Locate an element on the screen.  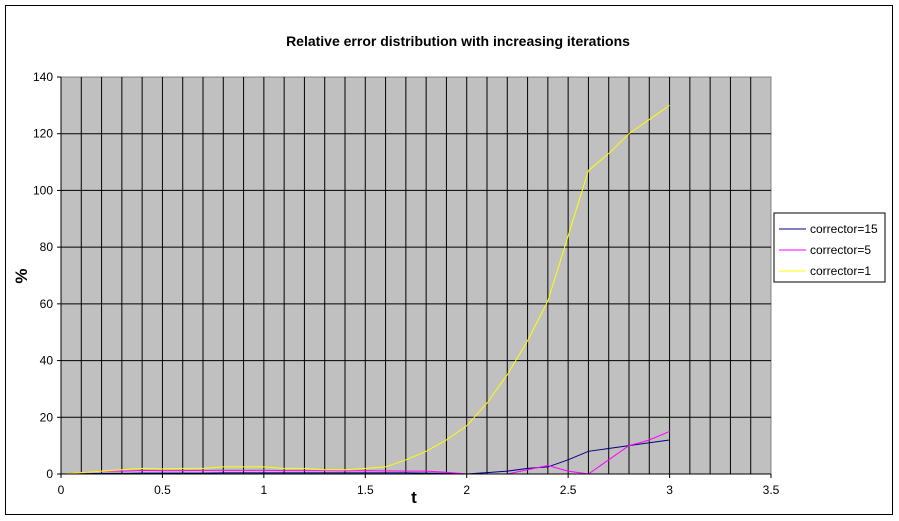
x-tick-label: 1.5 is located at coordinates (365, 490).